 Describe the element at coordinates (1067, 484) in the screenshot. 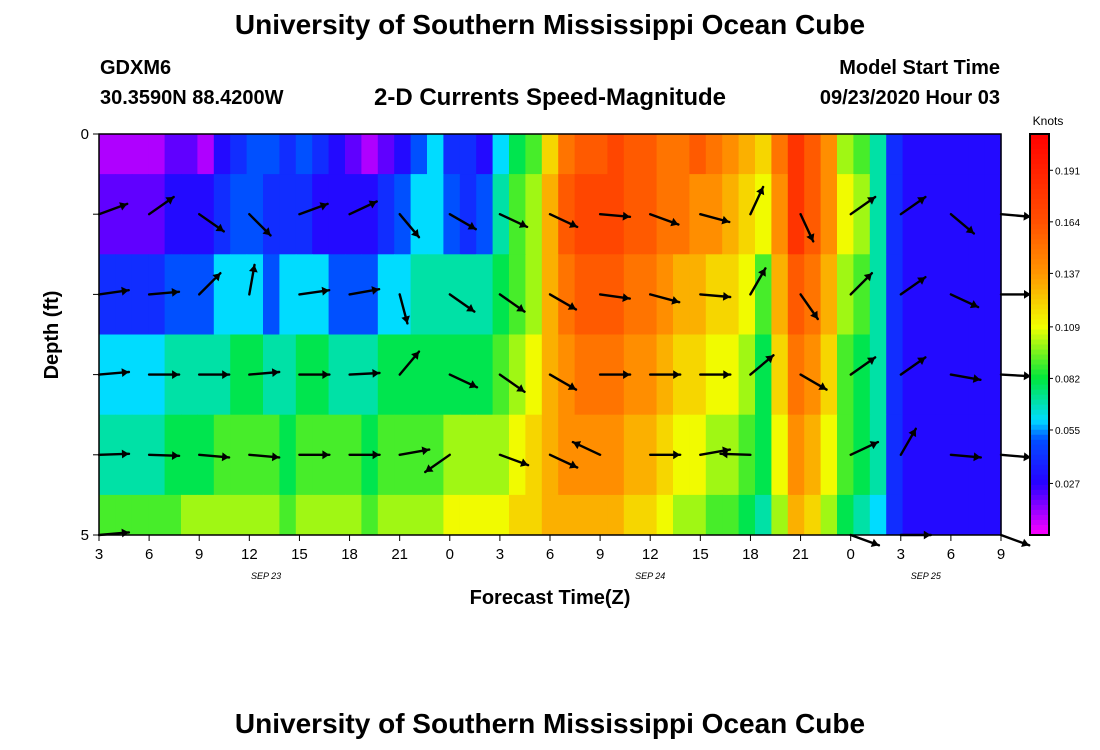

I see `colorbar-tick-label: 0.027` at that location.